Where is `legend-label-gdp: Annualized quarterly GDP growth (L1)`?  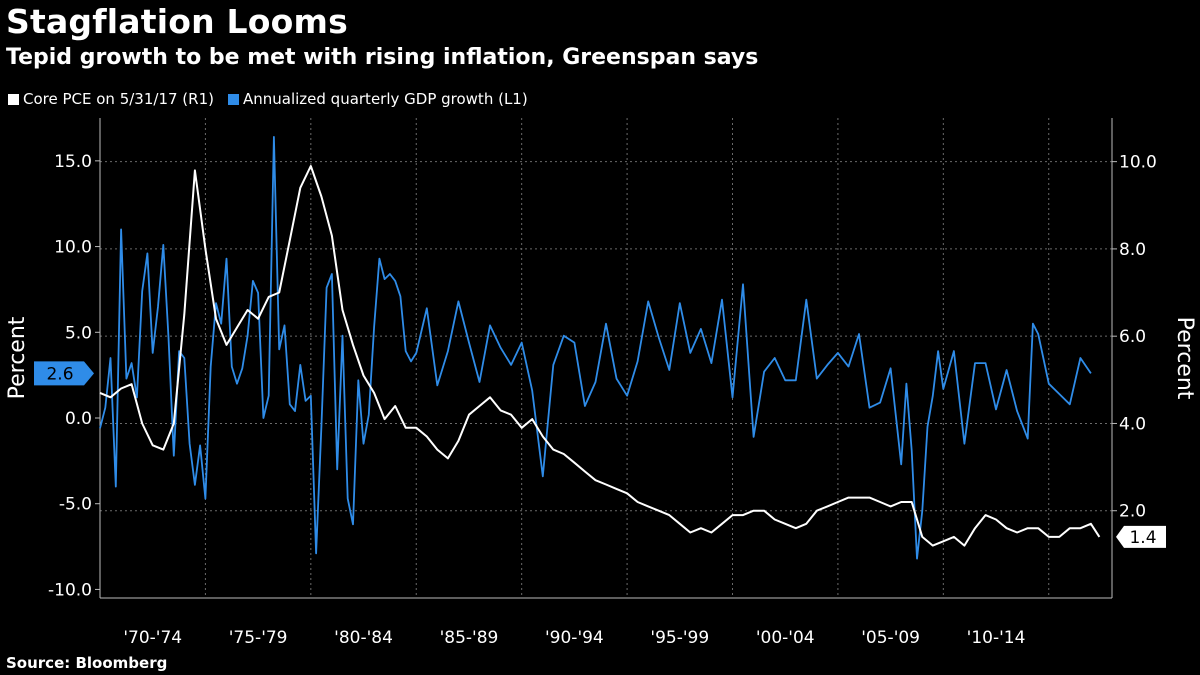 legend-label-gdp: Annualized quarterly GDP growth (L1) is located at coordinates (385, 99).